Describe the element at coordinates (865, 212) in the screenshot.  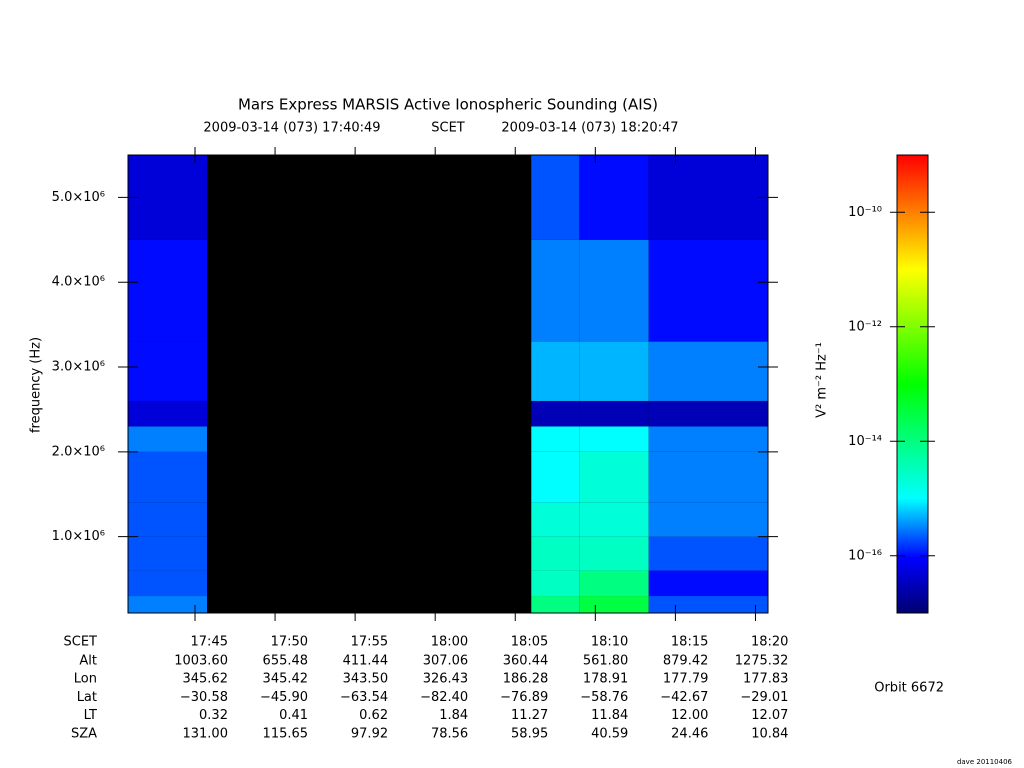
I see `colorbar-tick-label: 10⁻¹⁰` at that location.